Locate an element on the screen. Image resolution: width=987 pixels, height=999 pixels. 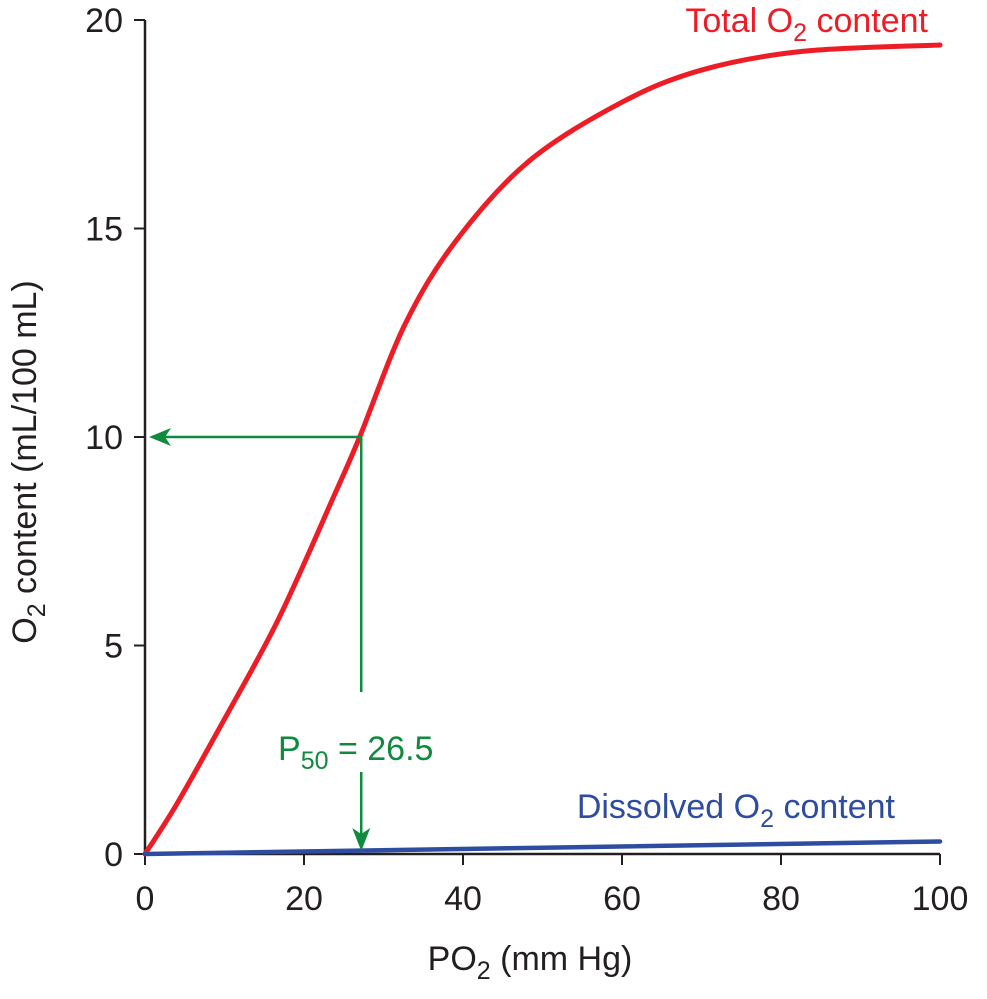
x-tick-label: 100 is located at coordinates (940, 899).